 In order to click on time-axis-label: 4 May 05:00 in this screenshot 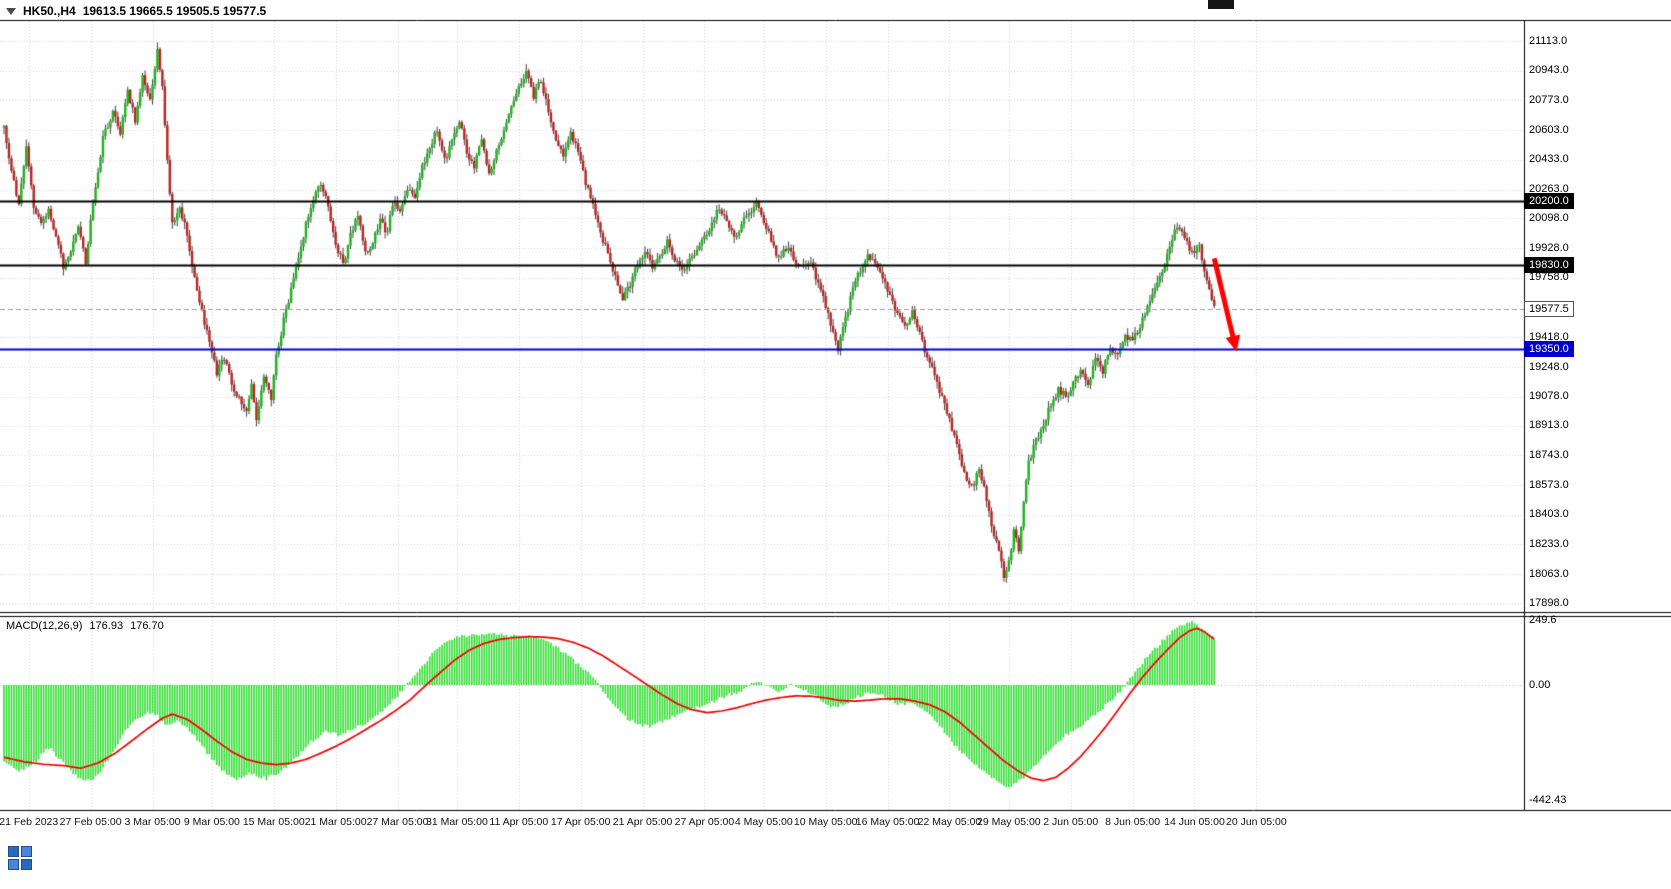, I will do `click(763, 822)`.